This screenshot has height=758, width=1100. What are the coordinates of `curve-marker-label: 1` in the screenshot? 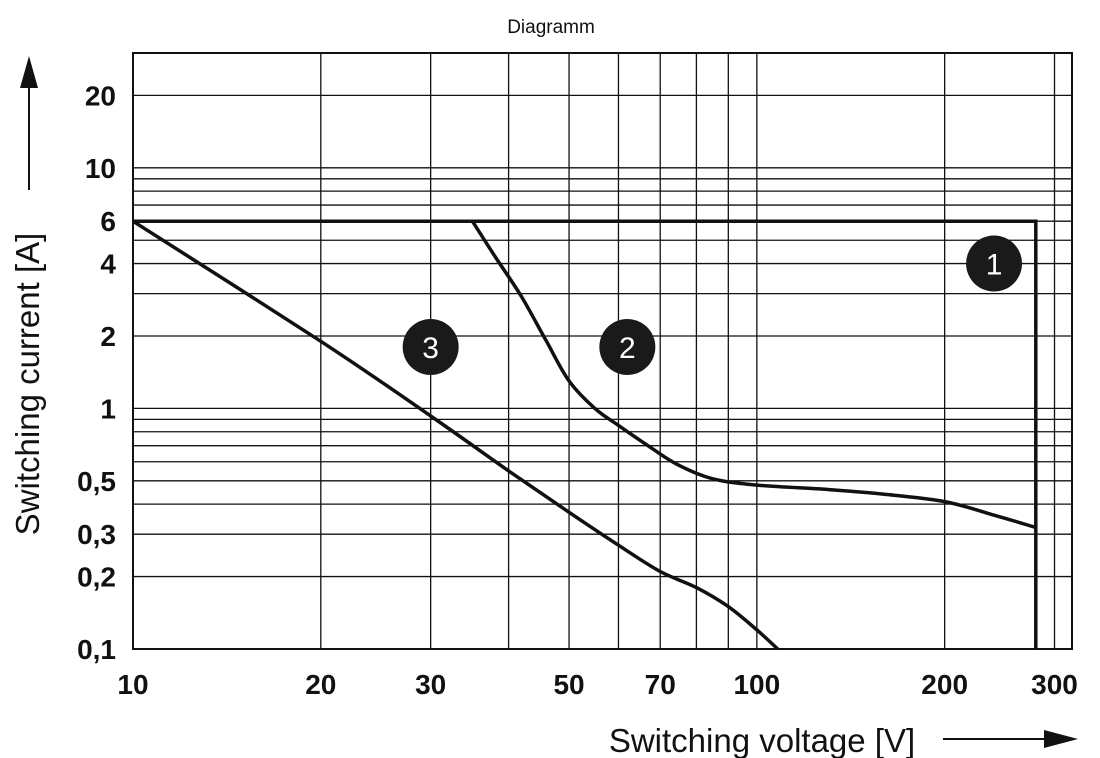 It's located at (994, 265).